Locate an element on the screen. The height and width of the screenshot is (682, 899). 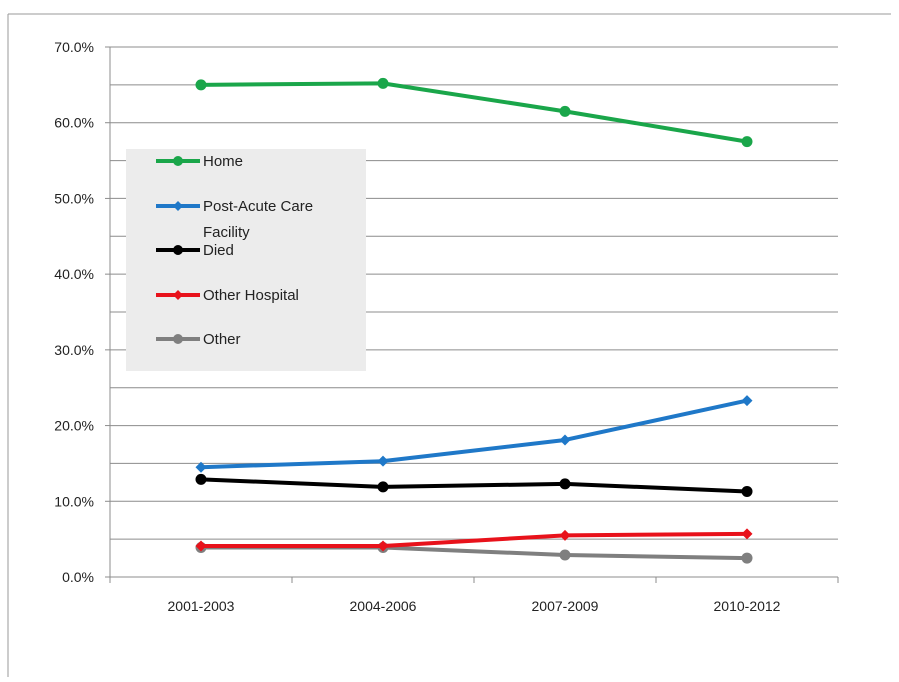
y-axis-tick-labels: 0.0% 10.0% 20.0% 30.0% 40.0% 50.0% 60.0% 70.0% is located at coordinates (74, 312).